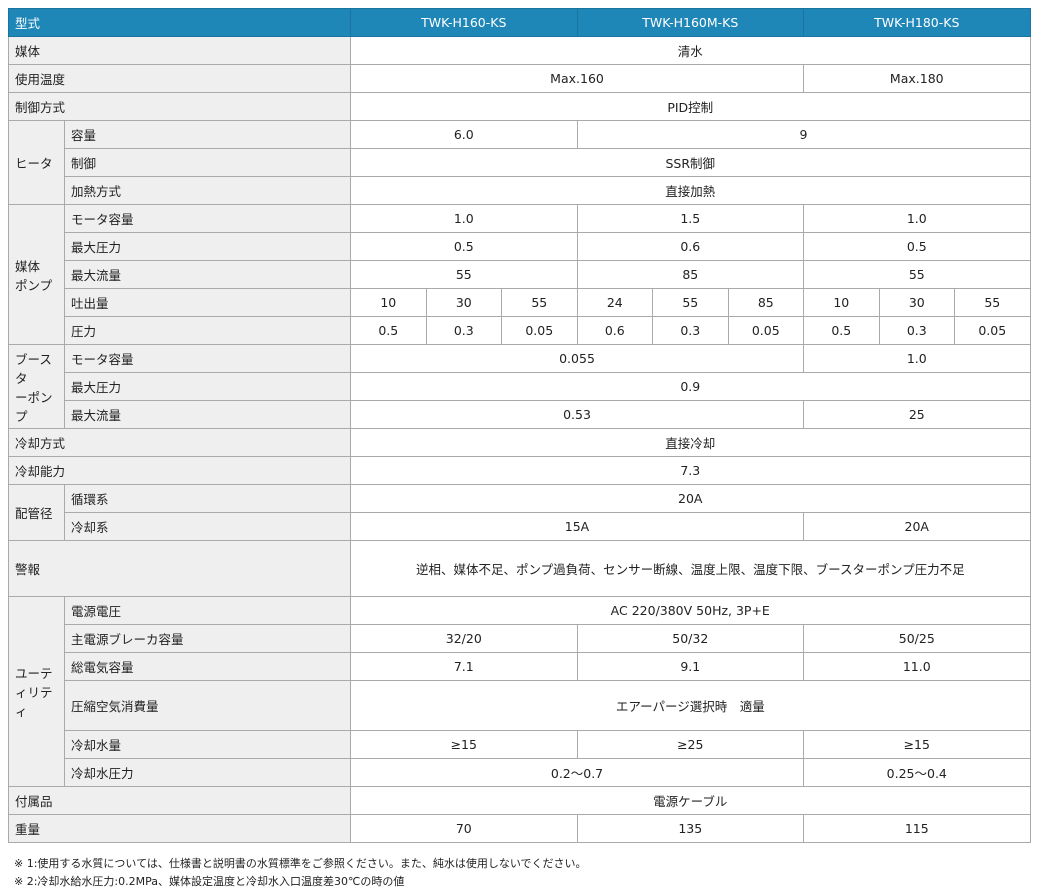 The width and height of the screenshot is (1049, 895). What do you see at coordinates (520, 666) in the screenshot?
I see `table-row: 総電気容量 7.1 9.1 11.0` at bounding box center [520, 666].